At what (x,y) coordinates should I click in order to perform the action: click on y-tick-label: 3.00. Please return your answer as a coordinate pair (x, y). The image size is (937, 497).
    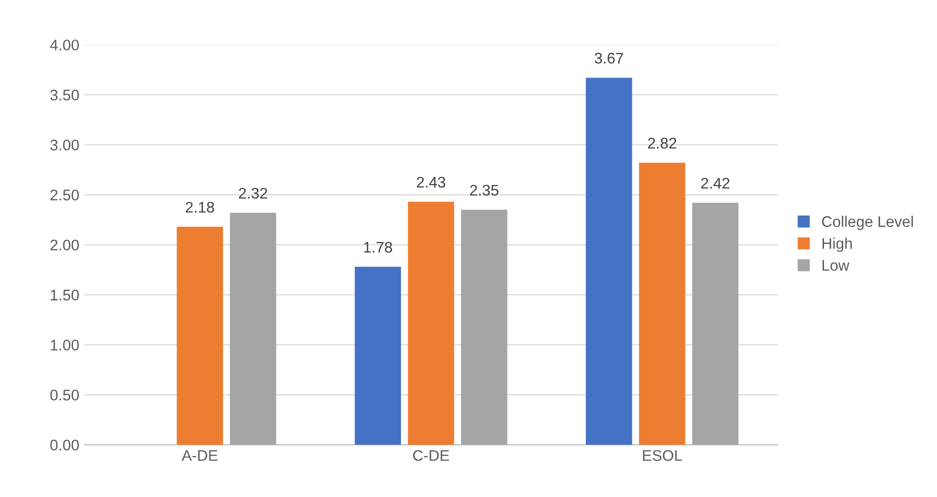
    Looking at the image, I should click on (64, 145).